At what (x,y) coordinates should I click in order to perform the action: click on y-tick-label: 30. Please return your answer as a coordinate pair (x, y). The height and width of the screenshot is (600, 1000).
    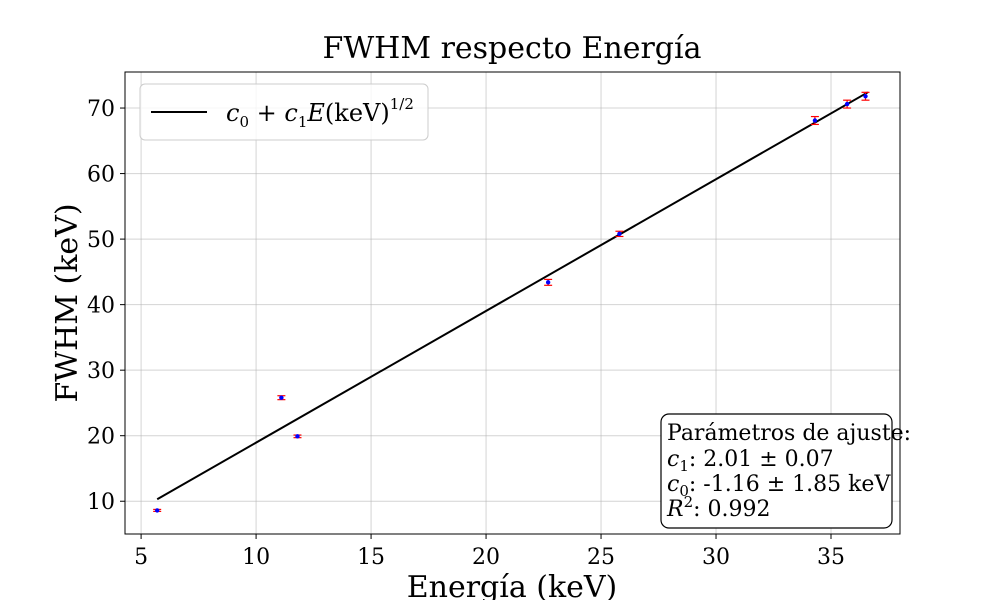
    Looking at the image, I should click on (101, 371).